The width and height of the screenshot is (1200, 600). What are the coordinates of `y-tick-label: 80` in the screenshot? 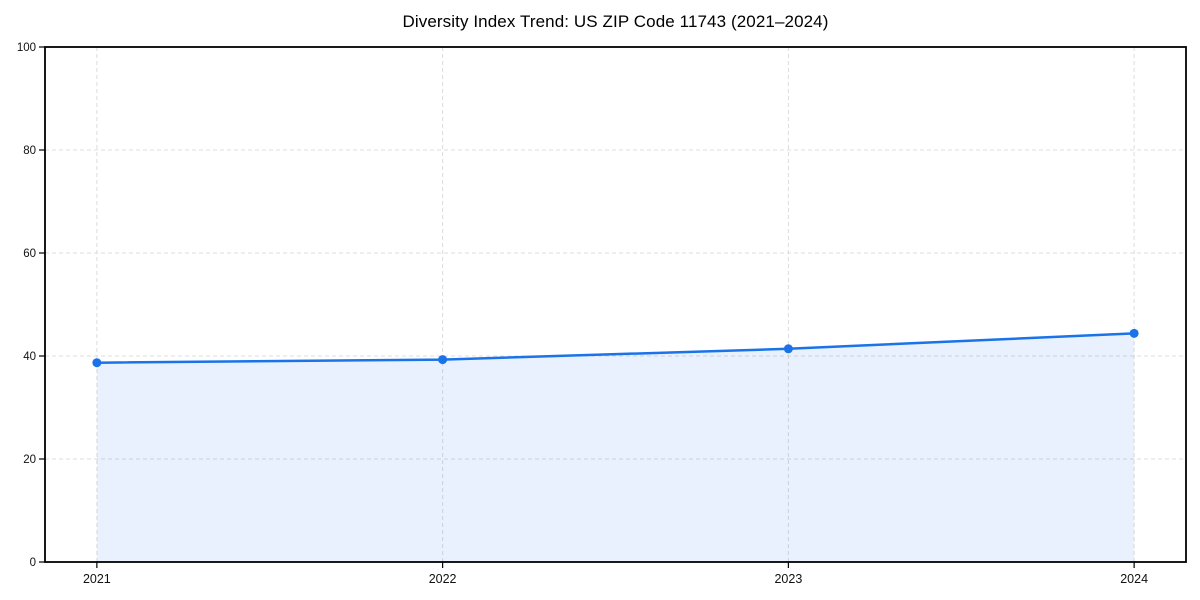 It's located at (29, 151).